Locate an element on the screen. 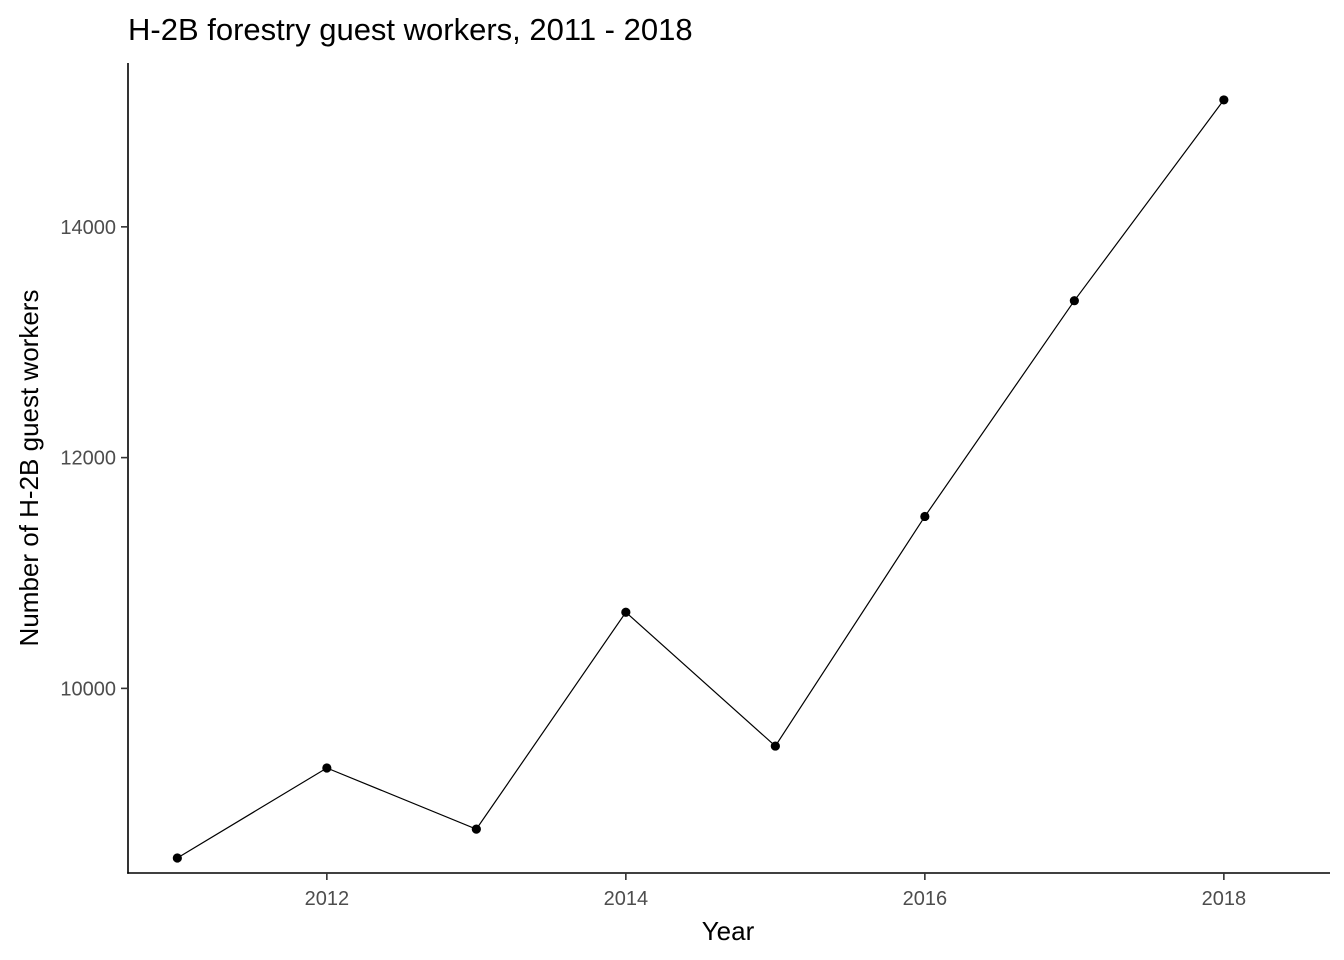 The width and height of the screenshot is (1344, 960). chart-title: H-2B forestry guest workers, 2011 - 2018 is located at coordinates (410, 29).